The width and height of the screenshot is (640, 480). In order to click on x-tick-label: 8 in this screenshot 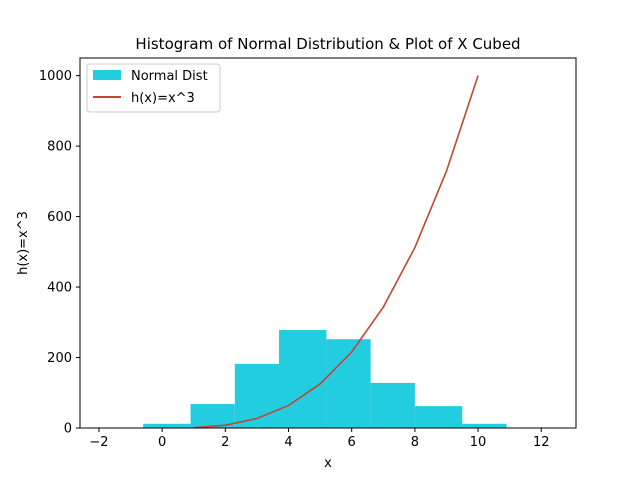, I will do `click(415, 442)`.